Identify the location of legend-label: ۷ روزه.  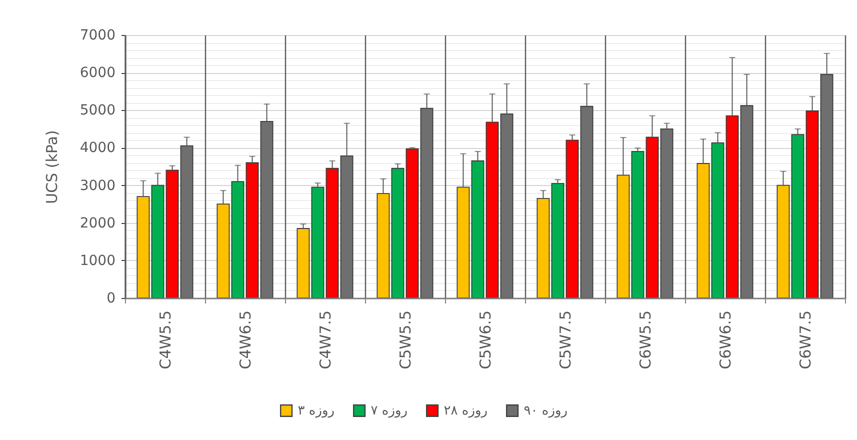
(389, 411).